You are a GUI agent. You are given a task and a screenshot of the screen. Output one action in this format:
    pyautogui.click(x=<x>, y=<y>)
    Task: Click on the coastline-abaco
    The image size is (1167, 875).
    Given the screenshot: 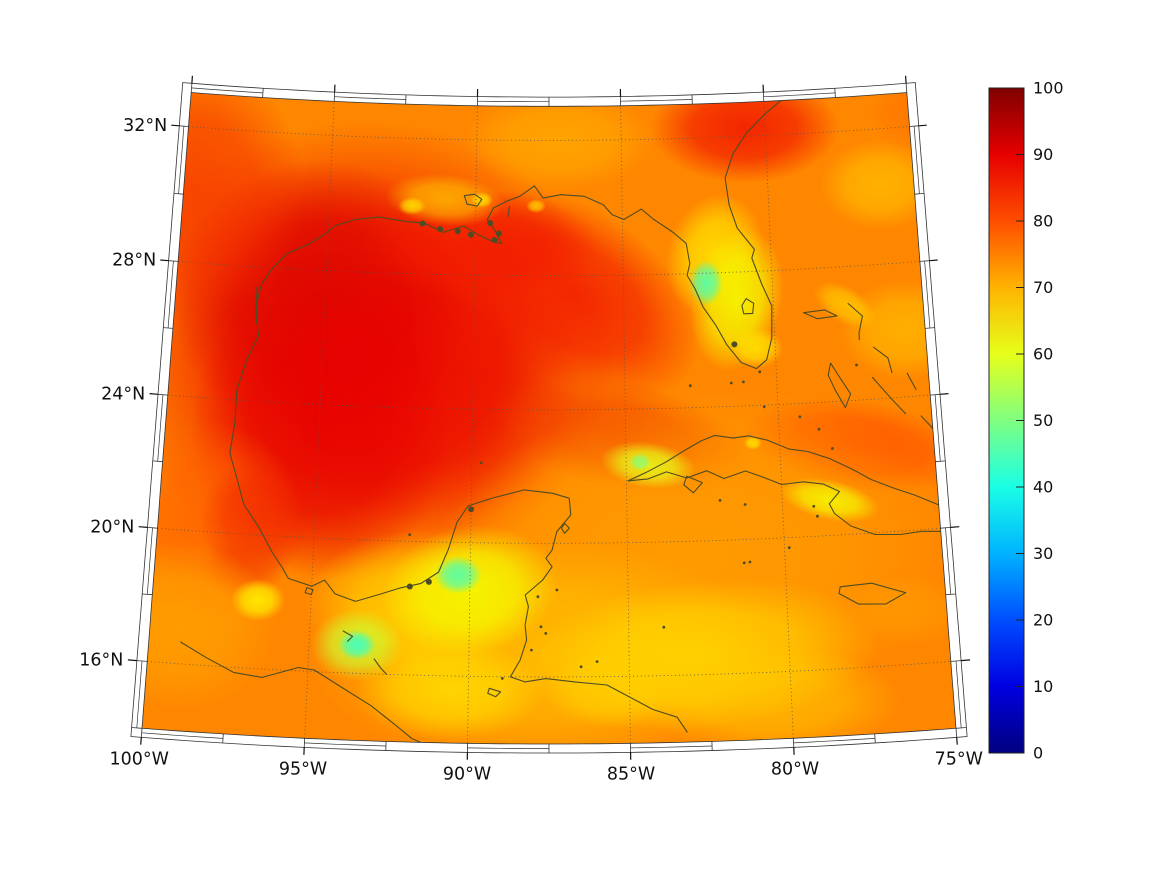 What is the action you would take?
    pyautogui.click(x=855, y=321)
    